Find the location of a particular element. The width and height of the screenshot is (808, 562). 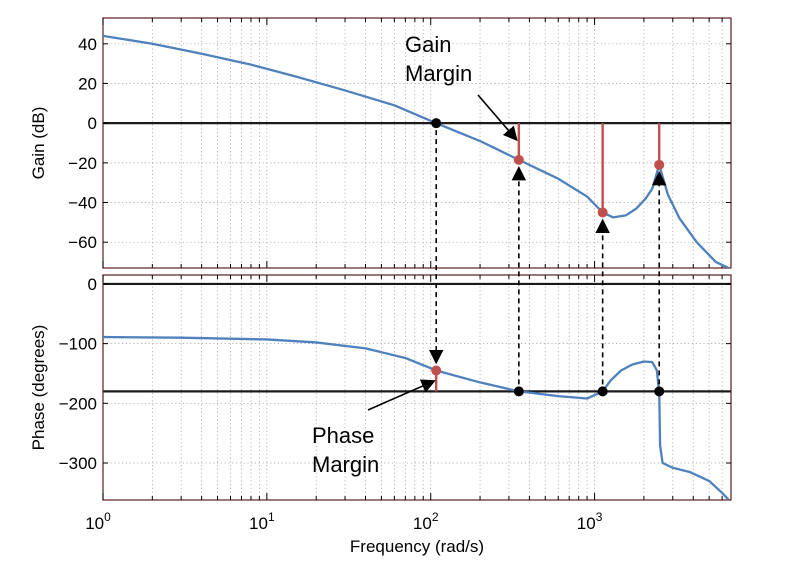

phase-annotation-text: Phase is located at coordinates (343, 435).